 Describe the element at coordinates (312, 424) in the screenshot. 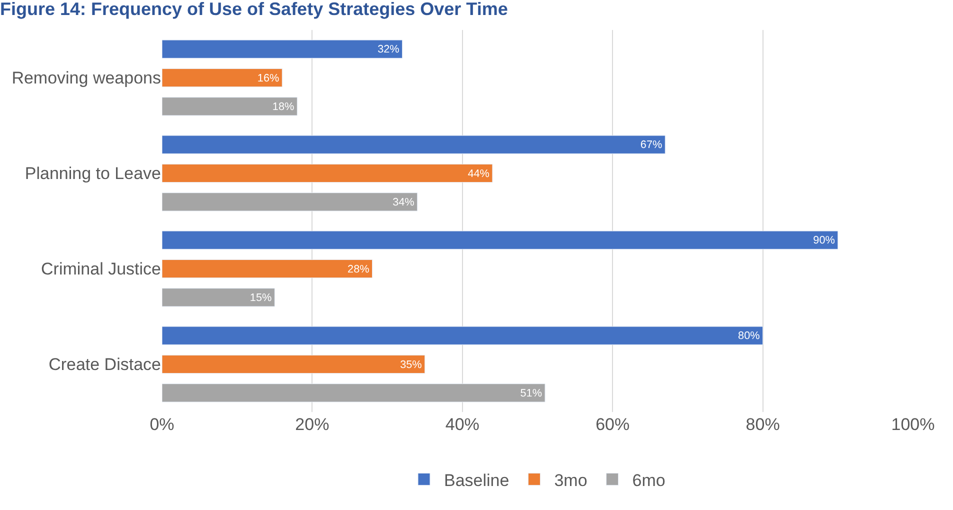

I see `x-tick-label: 20%` at that location.